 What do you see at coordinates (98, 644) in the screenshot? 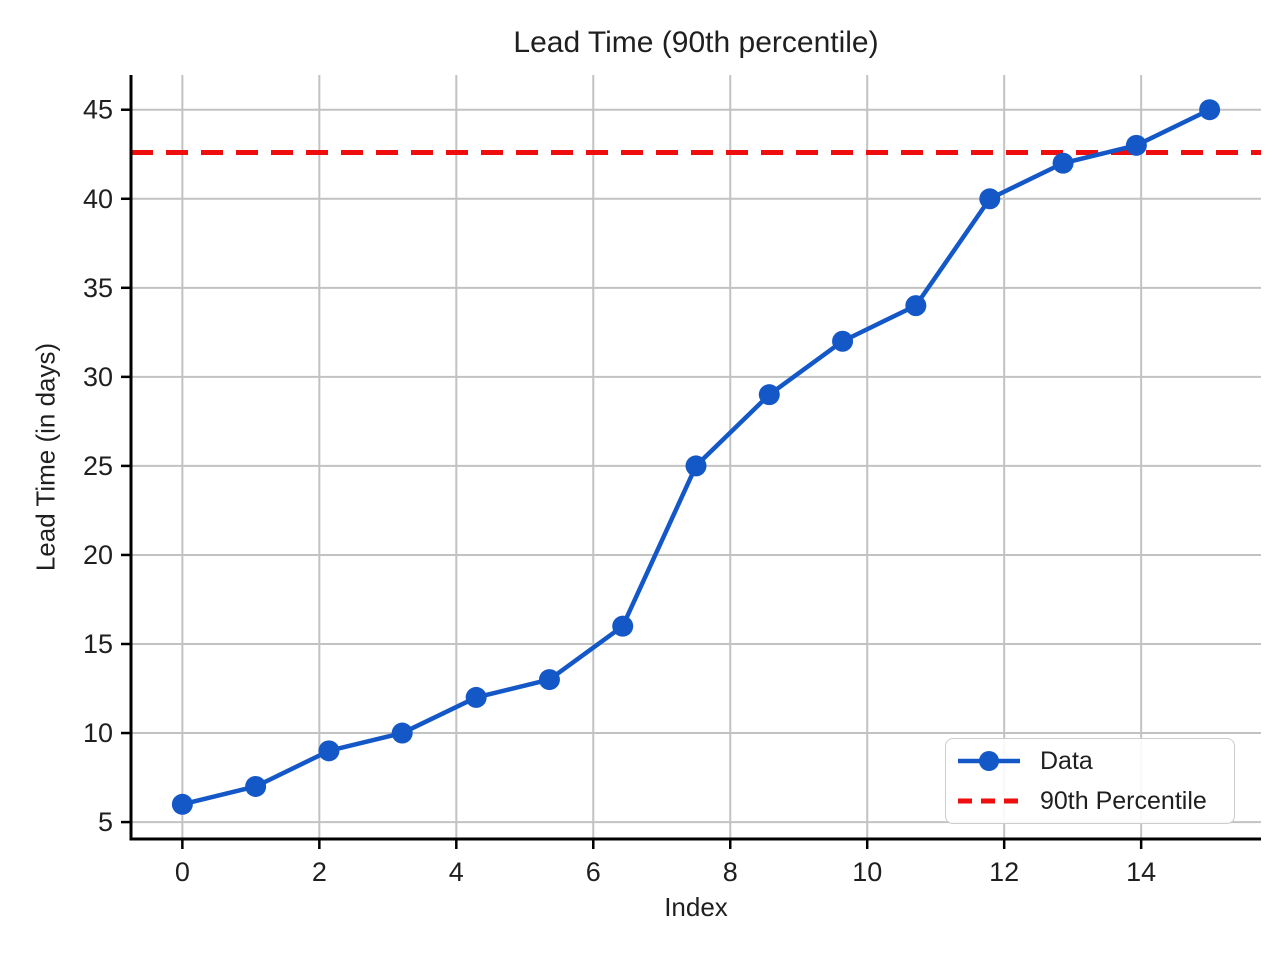
I see `y-tick-label: 15` at bounding box center [98, 644].